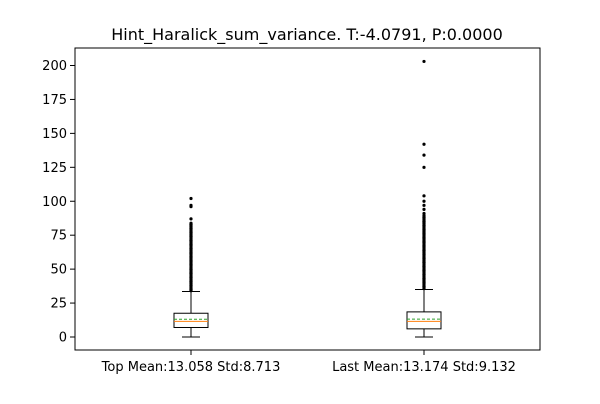 The image size is (600, 404). I want to click on box-plot-last, so click(424, 198).